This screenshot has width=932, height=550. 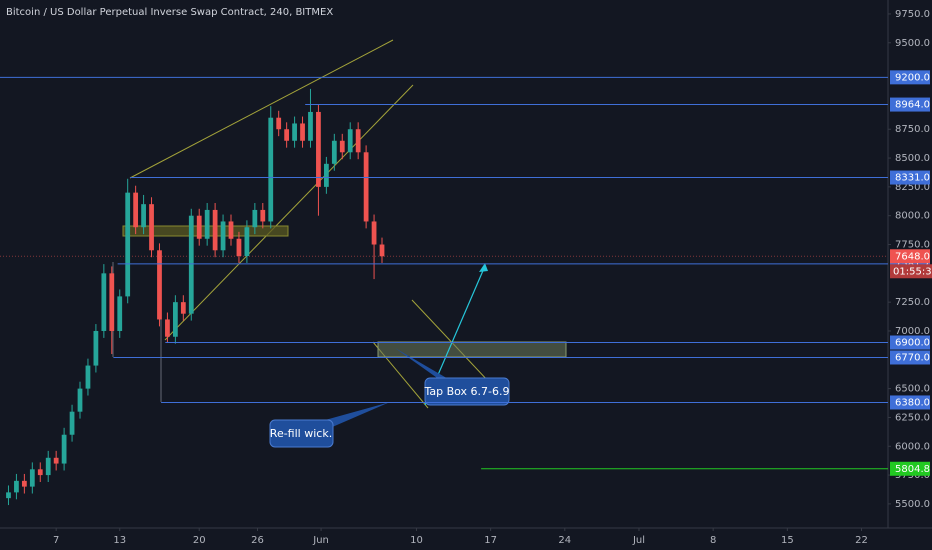 I want to click on level-label: 8331.0, so click(x=912, y=178).